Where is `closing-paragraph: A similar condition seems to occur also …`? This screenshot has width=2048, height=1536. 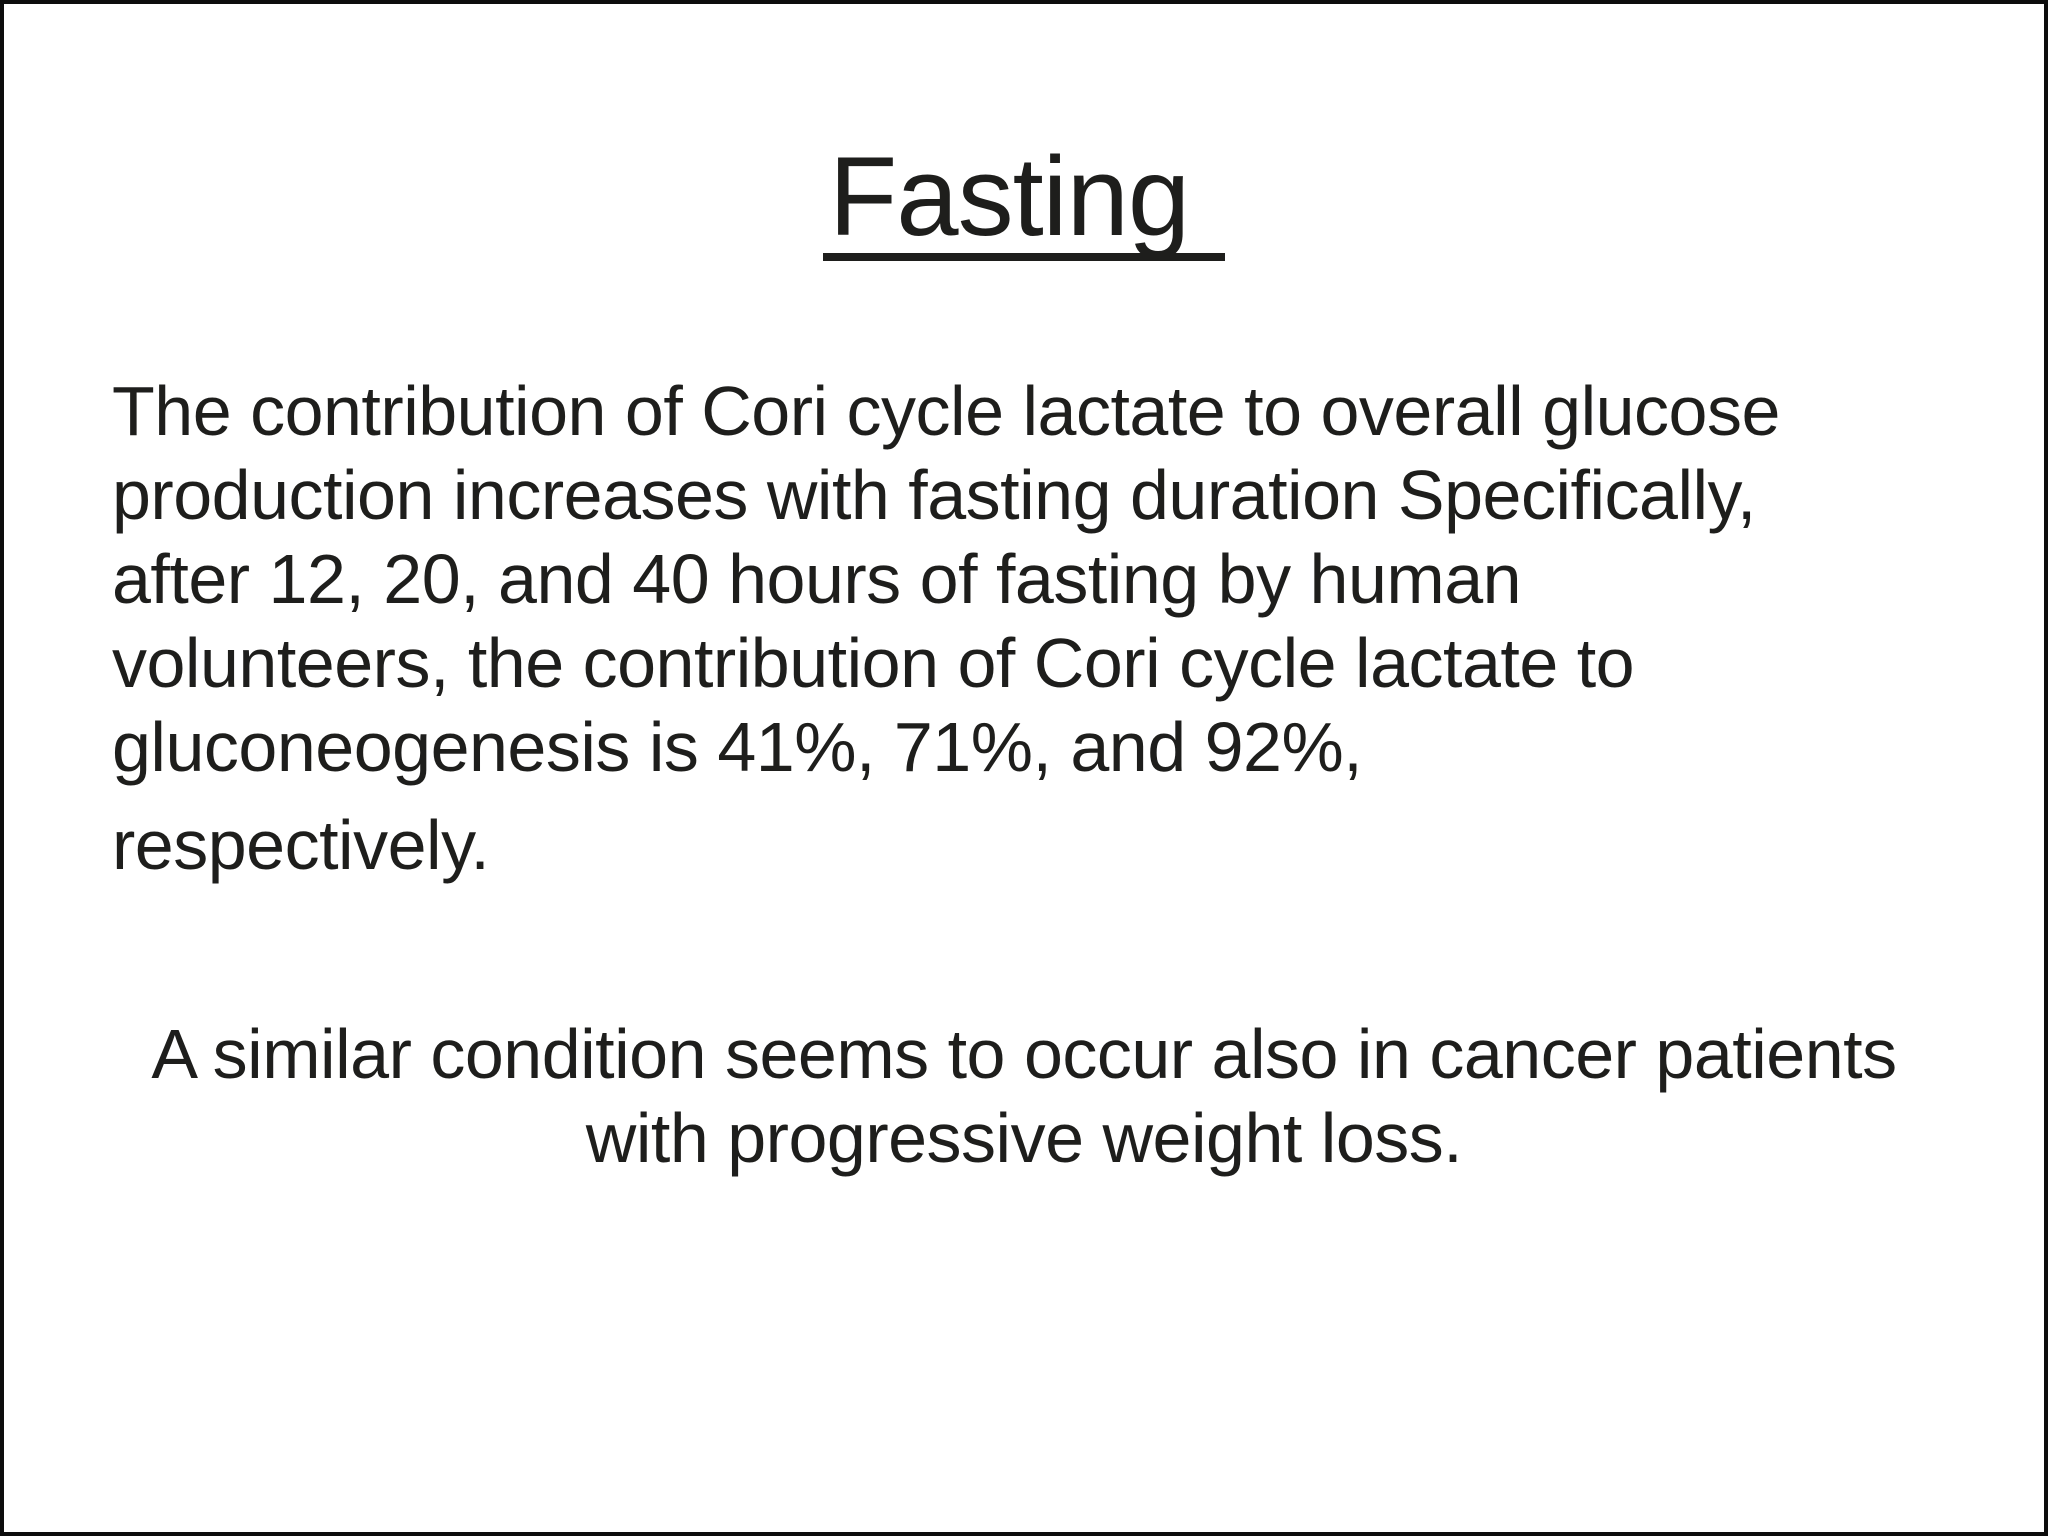
closing-paragraph: A similar condition seems to occur also … is located at coordinates (1024, 1096).